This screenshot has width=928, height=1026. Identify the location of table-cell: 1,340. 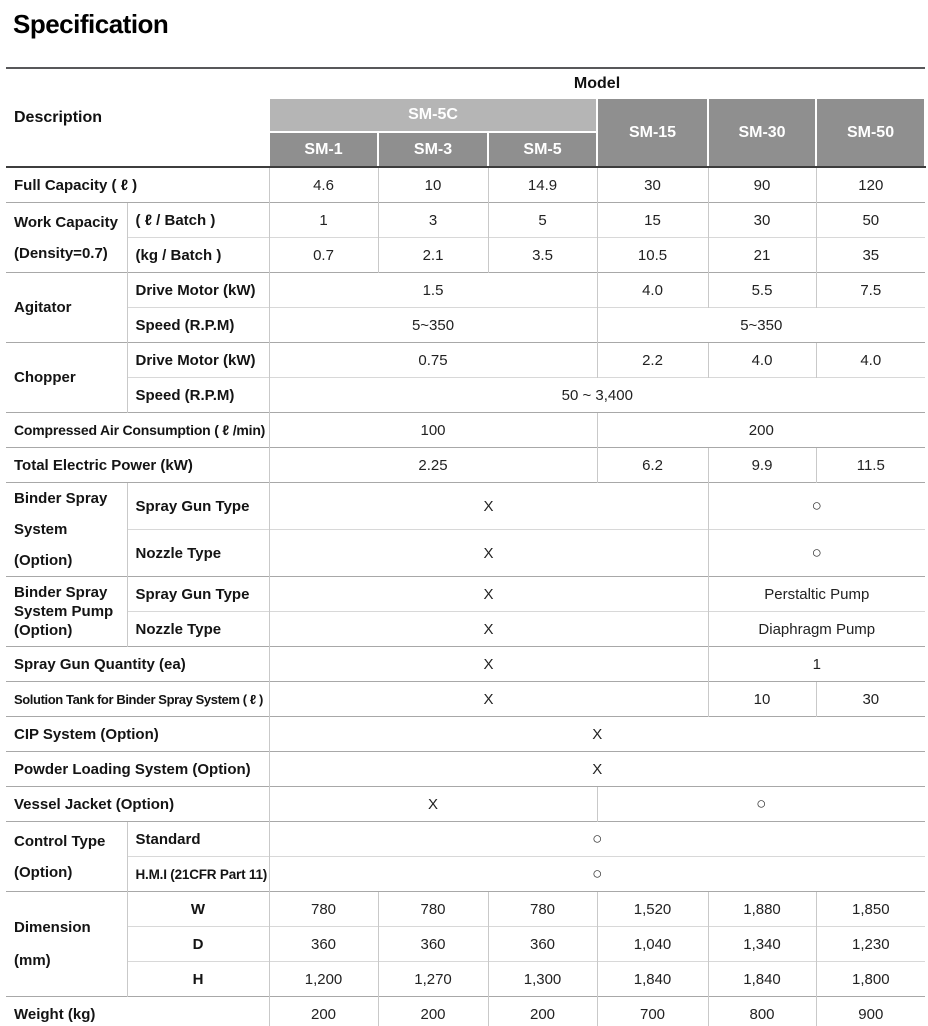
(762, 944).